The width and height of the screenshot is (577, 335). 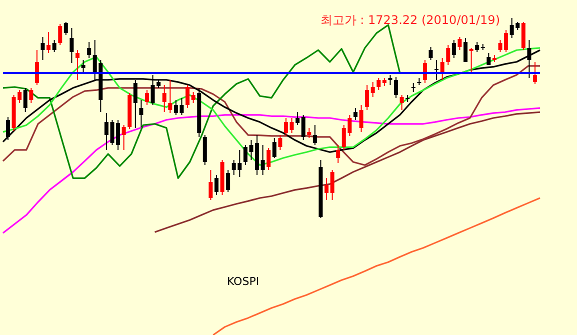 What do you see at coordinates (410, 20) in the screenshot?
I see `annotation: 최고가 : 1723.22 (2010/01/19)` at bounding box center [410, 20].